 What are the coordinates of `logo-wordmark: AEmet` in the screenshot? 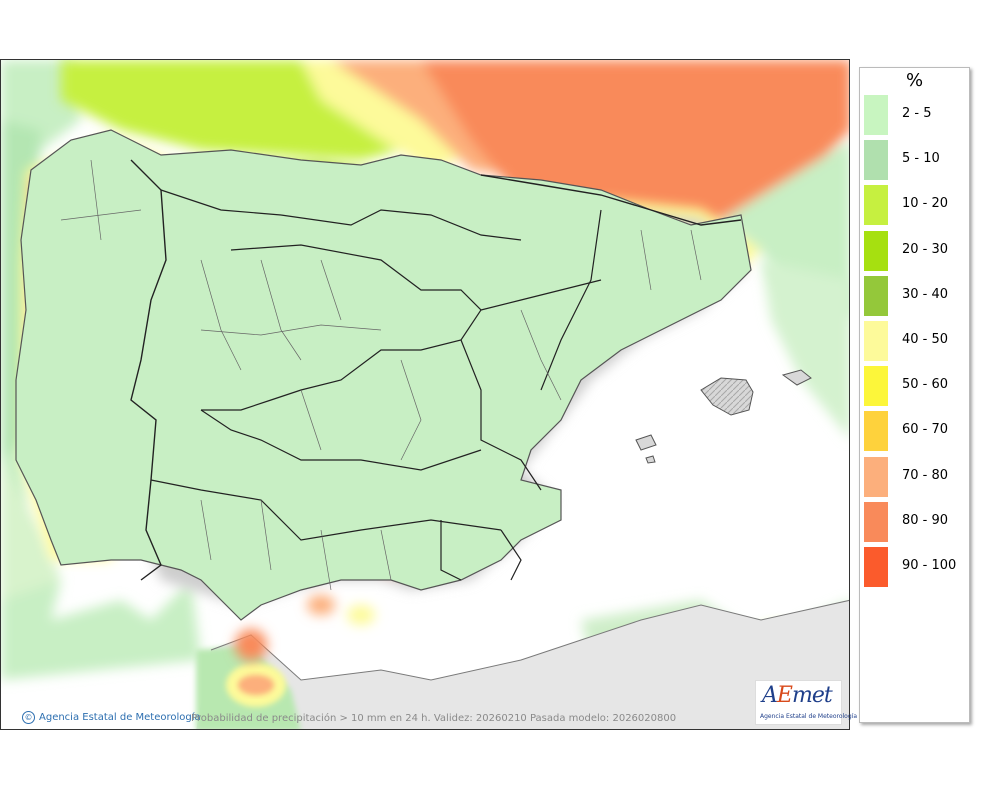 It's located at (797, 695).